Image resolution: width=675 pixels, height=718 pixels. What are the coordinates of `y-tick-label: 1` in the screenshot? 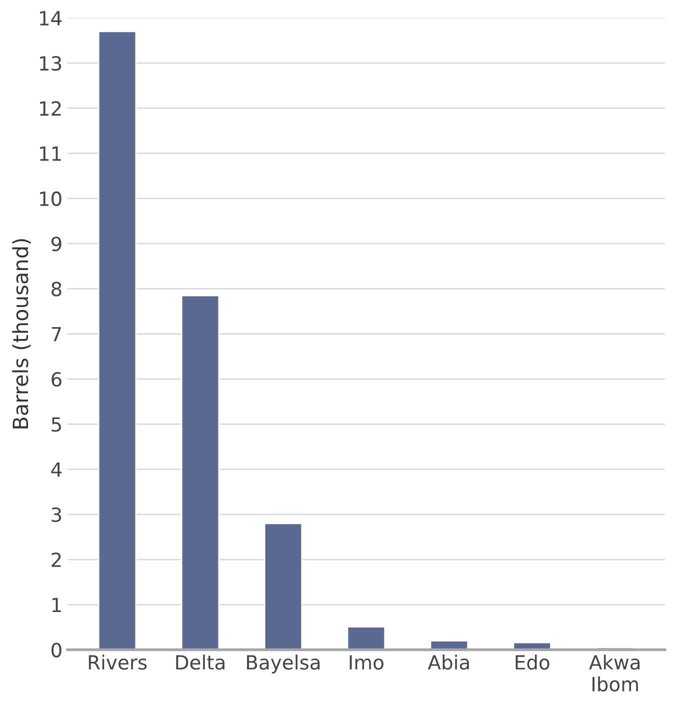 It's located at (56, 605).